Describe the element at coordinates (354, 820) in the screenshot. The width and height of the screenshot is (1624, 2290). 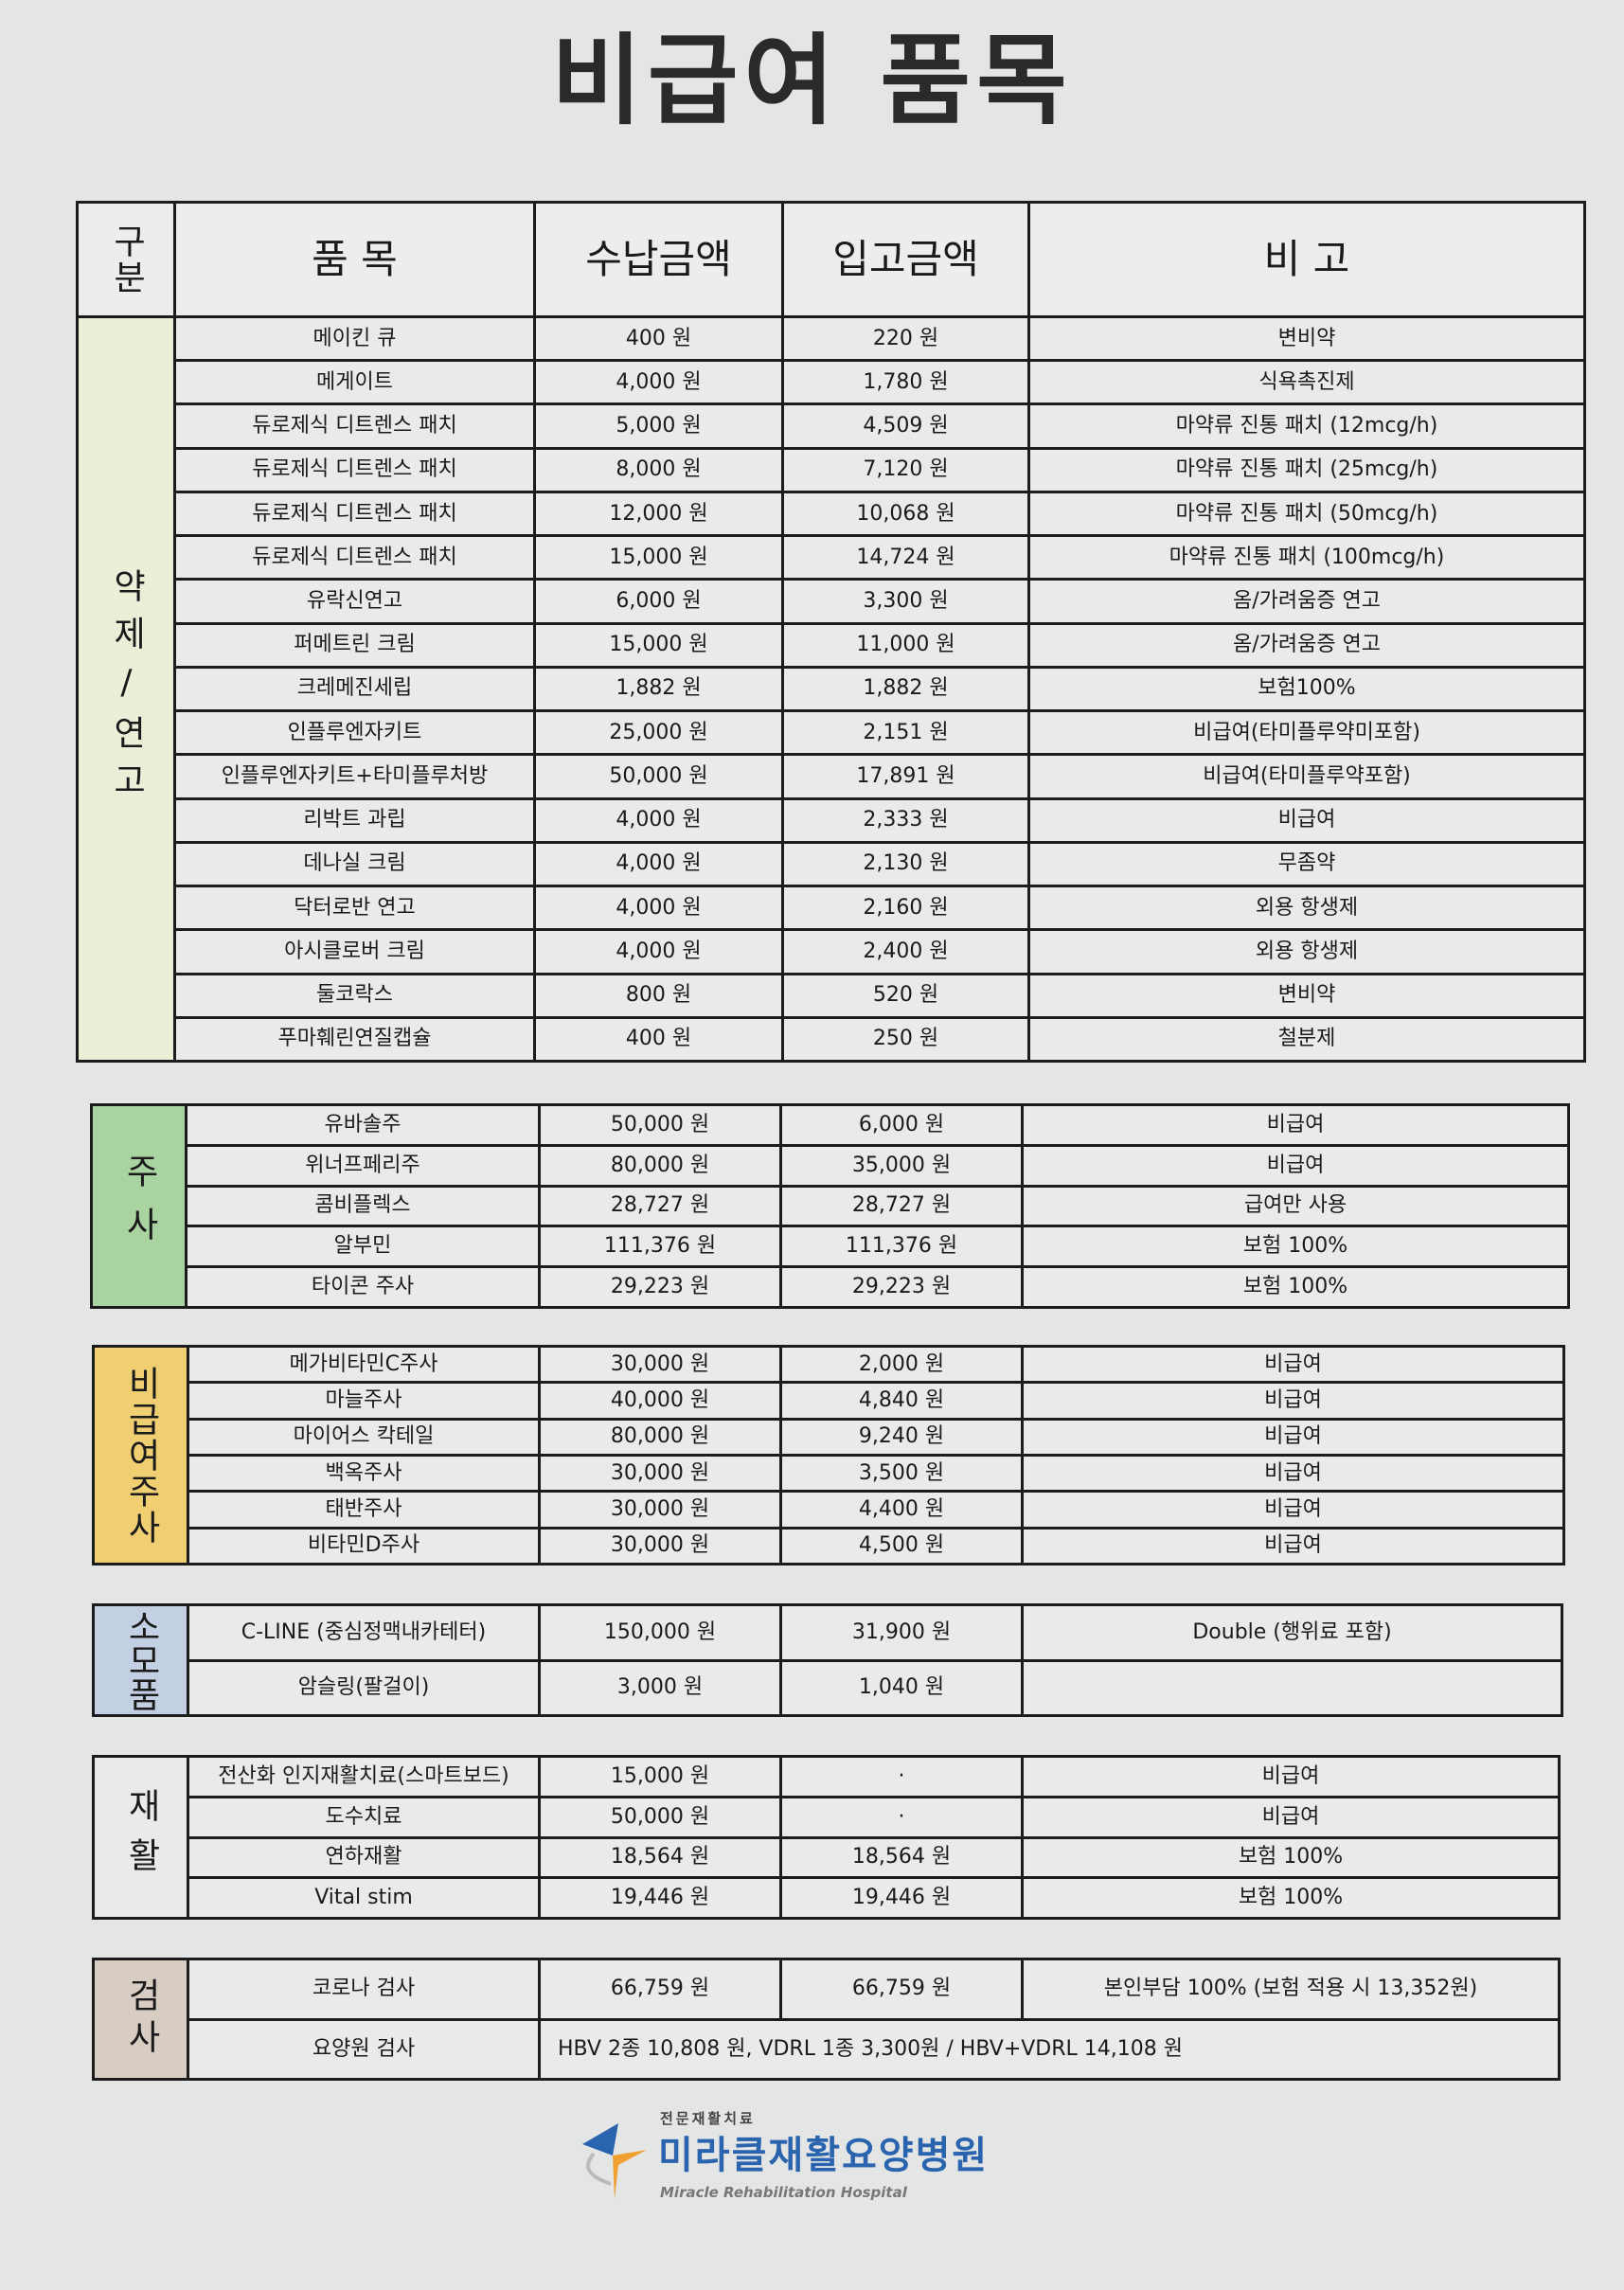
I see `cell-item: 리박트 과립` at that location.